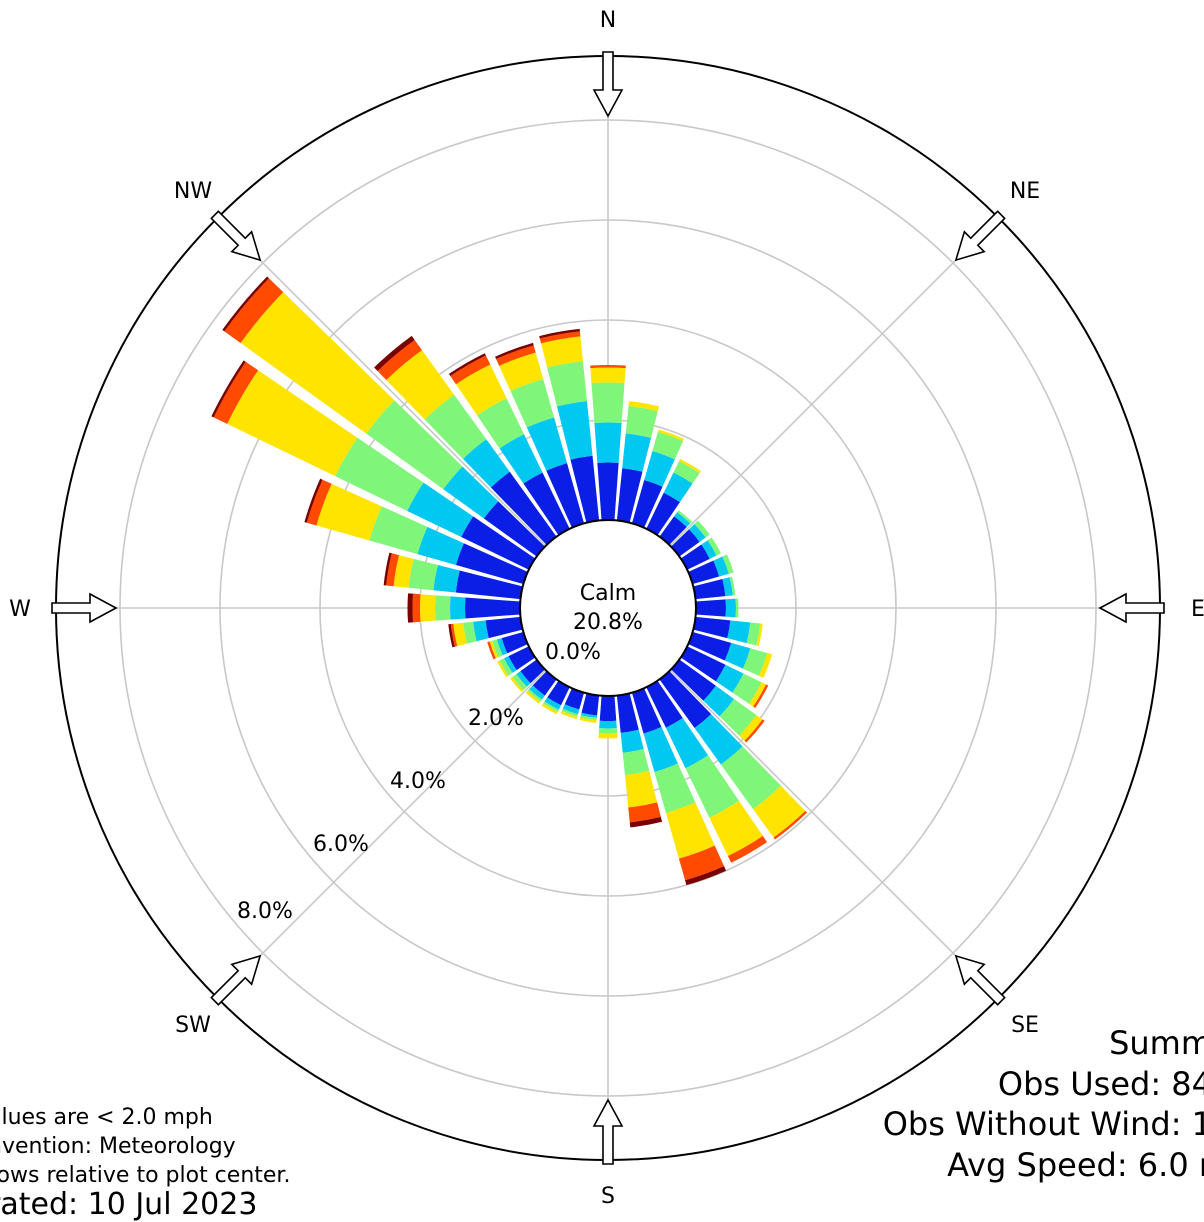 The width and height of the screenshot is (1204, 1222). Describe the element at coordinates (193, 1025) in the screenshot. I see `direction-label-sw: SW` at that location.